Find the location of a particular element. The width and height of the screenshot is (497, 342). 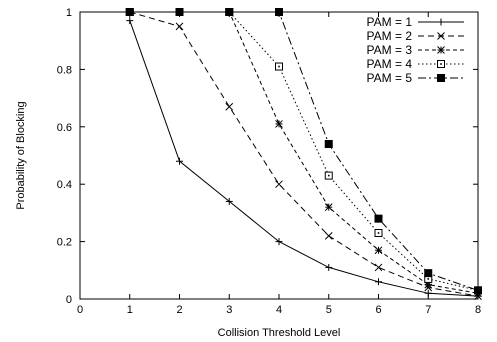

x-tick-label: 0 is located at coordinates (80, 310).